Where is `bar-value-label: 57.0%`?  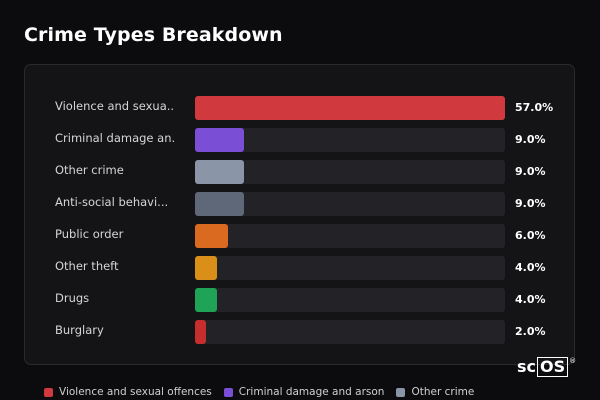 bar-value-label: 57.0% is located at coordinates (534, 107).